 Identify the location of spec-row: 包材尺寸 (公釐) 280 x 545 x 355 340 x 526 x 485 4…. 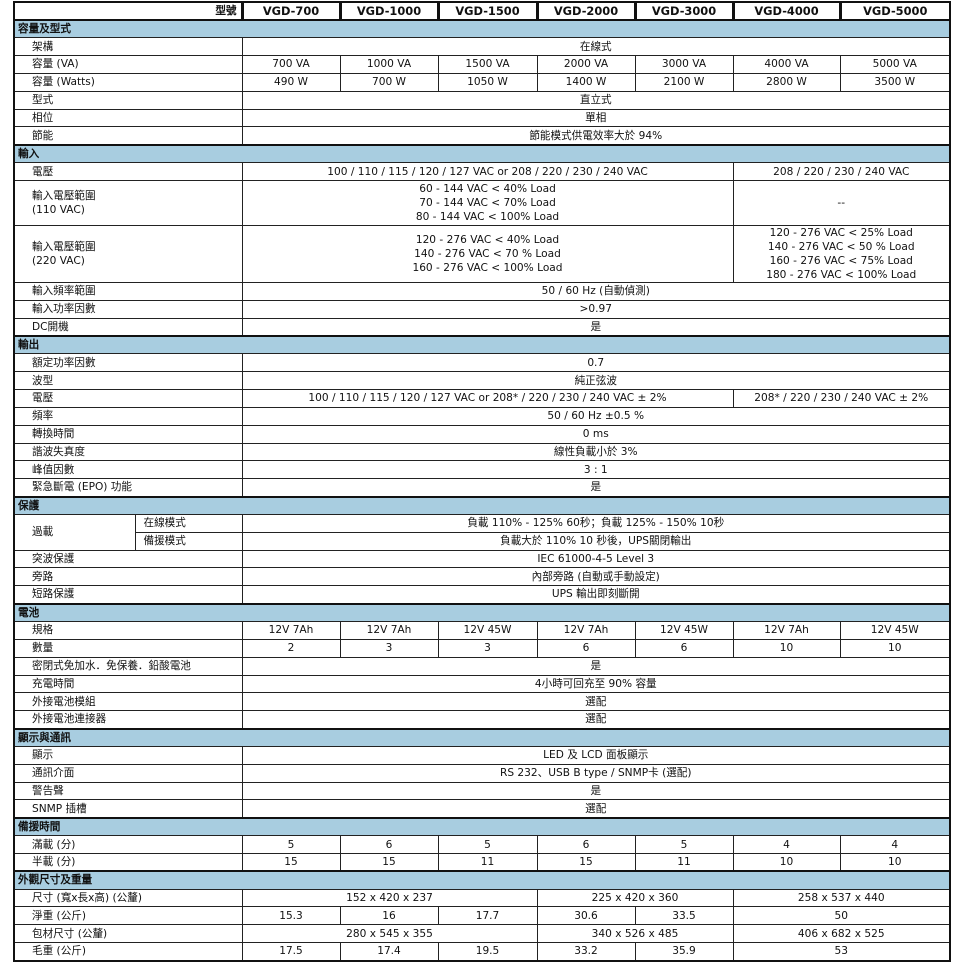
(482, 934).